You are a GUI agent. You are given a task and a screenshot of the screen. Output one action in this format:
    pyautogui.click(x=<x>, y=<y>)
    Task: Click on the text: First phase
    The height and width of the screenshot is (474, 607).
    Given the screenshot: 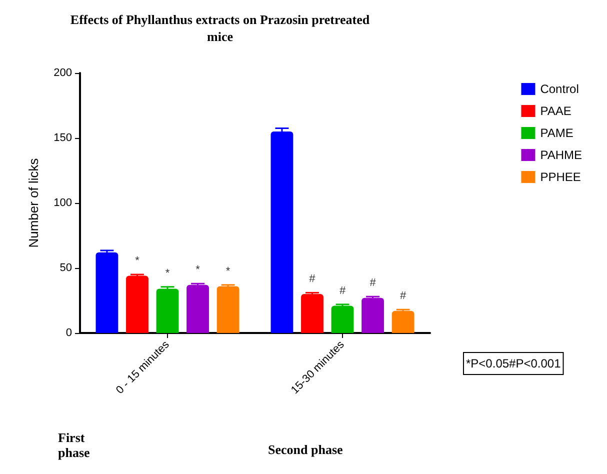 What is the action you would take?
    pyautogui.click(x=74, y=445)
    